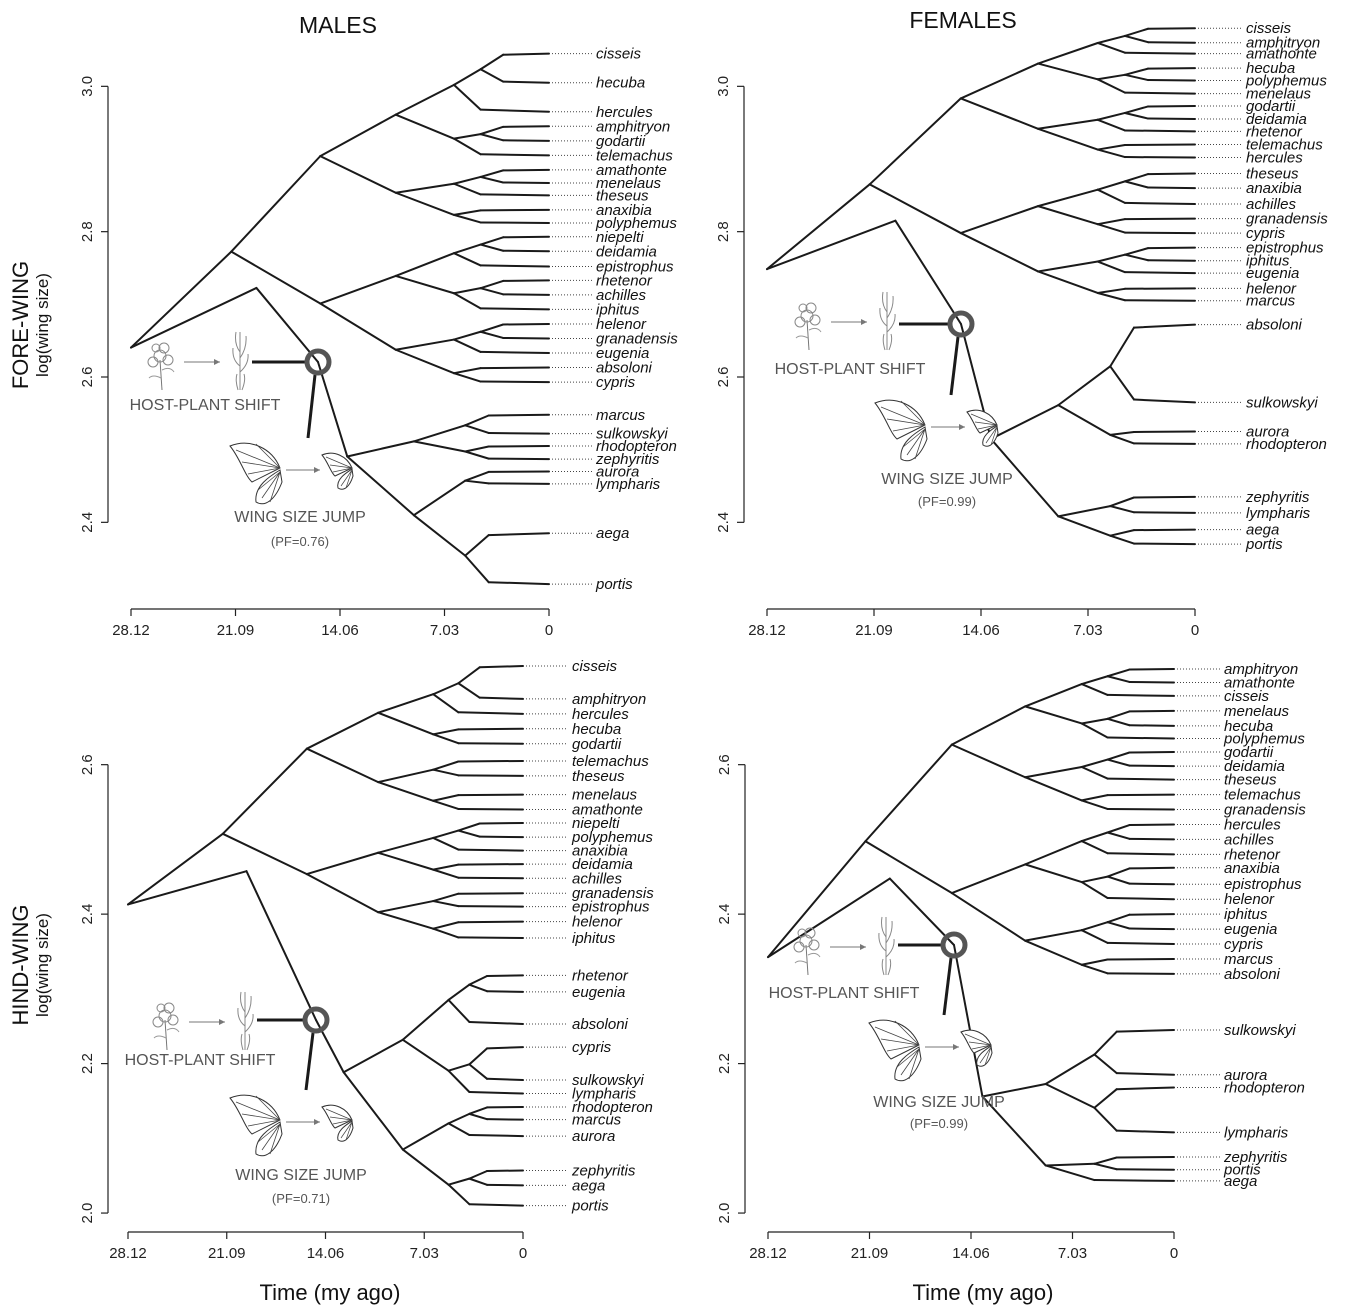 The image size is (1351, 1309). What do you see at coordinates (1259, 682) in the screenshot?
I see `tip-label: amathonte` at bounding box center [1259, 682].